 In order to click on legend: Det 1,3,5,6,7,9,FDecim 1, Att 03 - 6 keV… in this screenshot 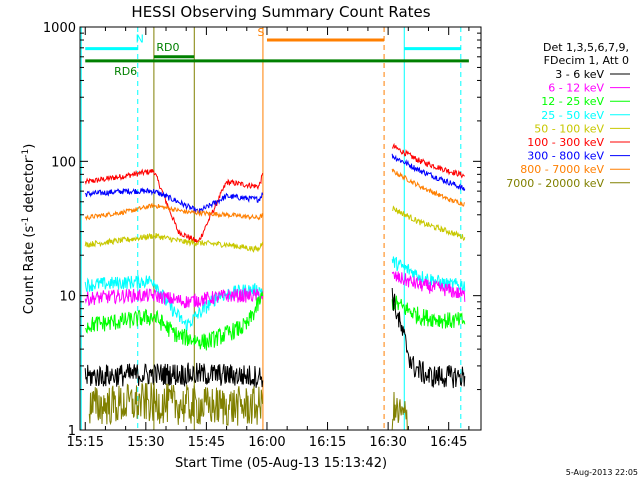, I will do `click(568, 115)`.